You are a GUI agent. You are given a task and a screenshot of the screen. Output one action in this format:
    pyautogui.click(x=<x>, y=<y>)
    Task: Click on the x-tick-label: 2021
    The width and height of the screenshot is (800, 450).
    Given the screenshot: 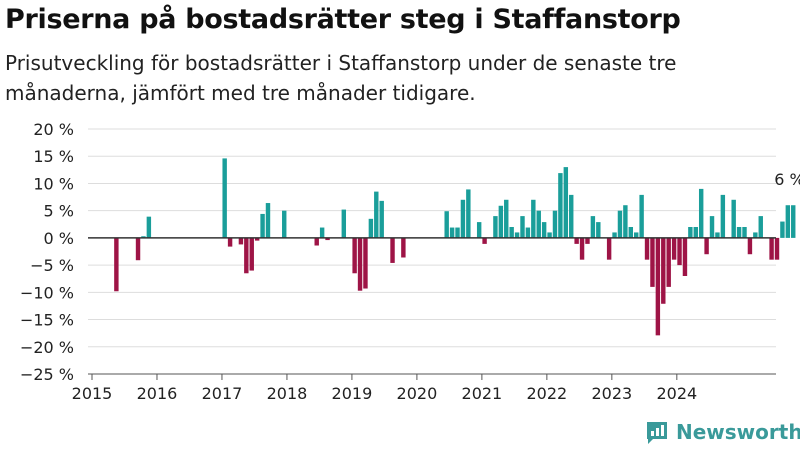 What is the action you would take?
    pyautogui.click(x=482, y=393)
    